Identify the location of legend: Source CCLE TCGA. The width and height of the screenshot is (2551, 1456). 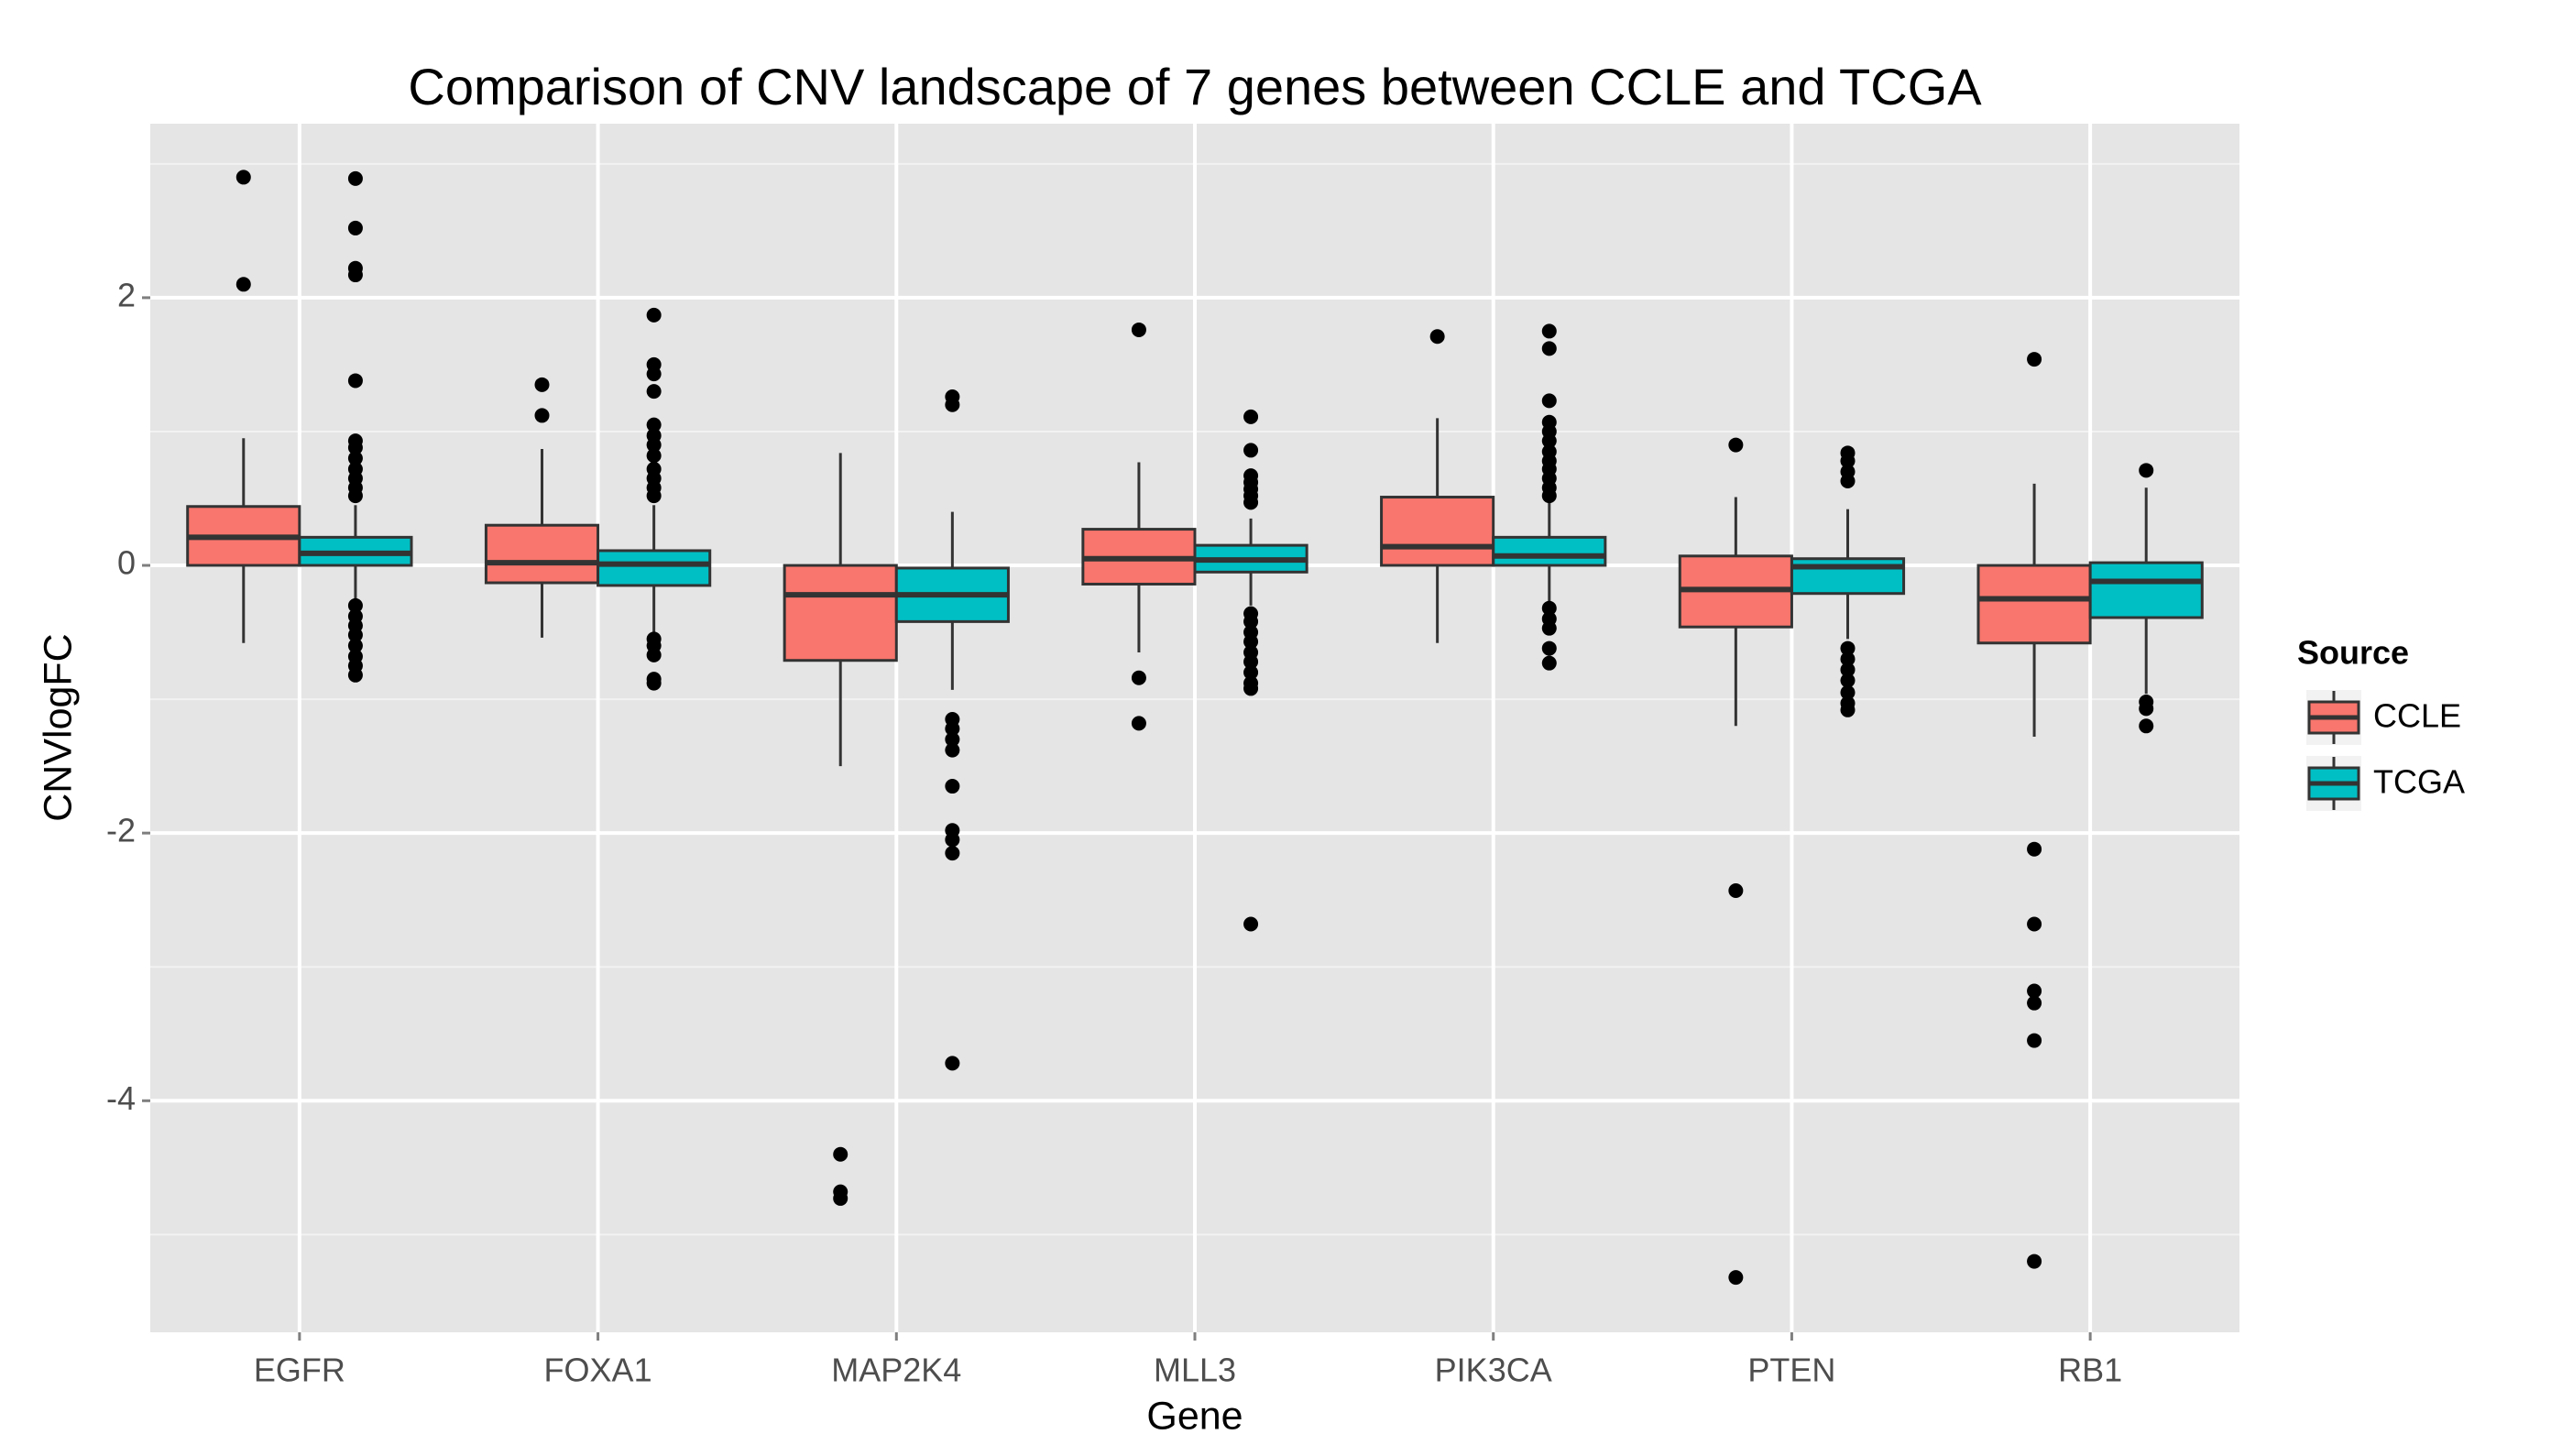
(2381, 723).